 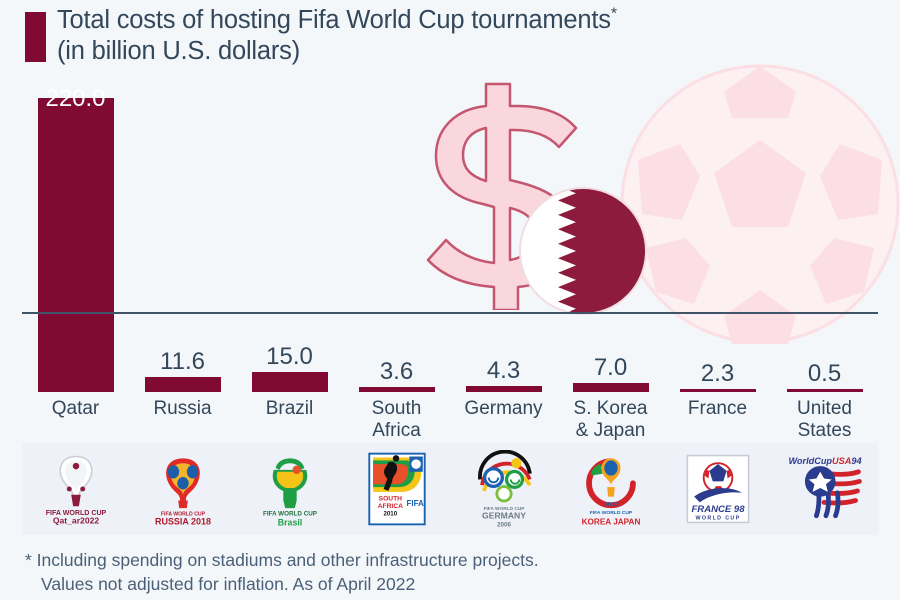 I want to click on category-label-line: Brazil, so click(x=289, y=408).